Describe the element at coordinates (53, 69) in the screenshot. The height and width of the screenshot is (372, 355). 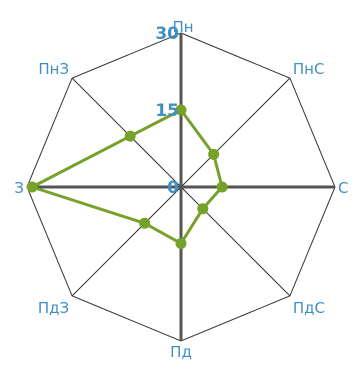
I see `direction-label-nw: ПнЗ` at that location.